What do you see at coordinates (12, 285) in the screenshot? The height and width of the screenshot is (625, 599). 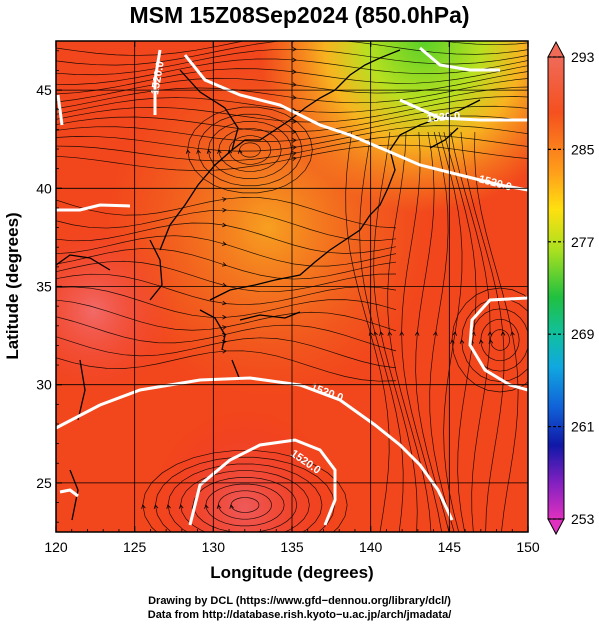 I see `y-axis-label: Latitude (degrees)` at bounding box center [12, 285].